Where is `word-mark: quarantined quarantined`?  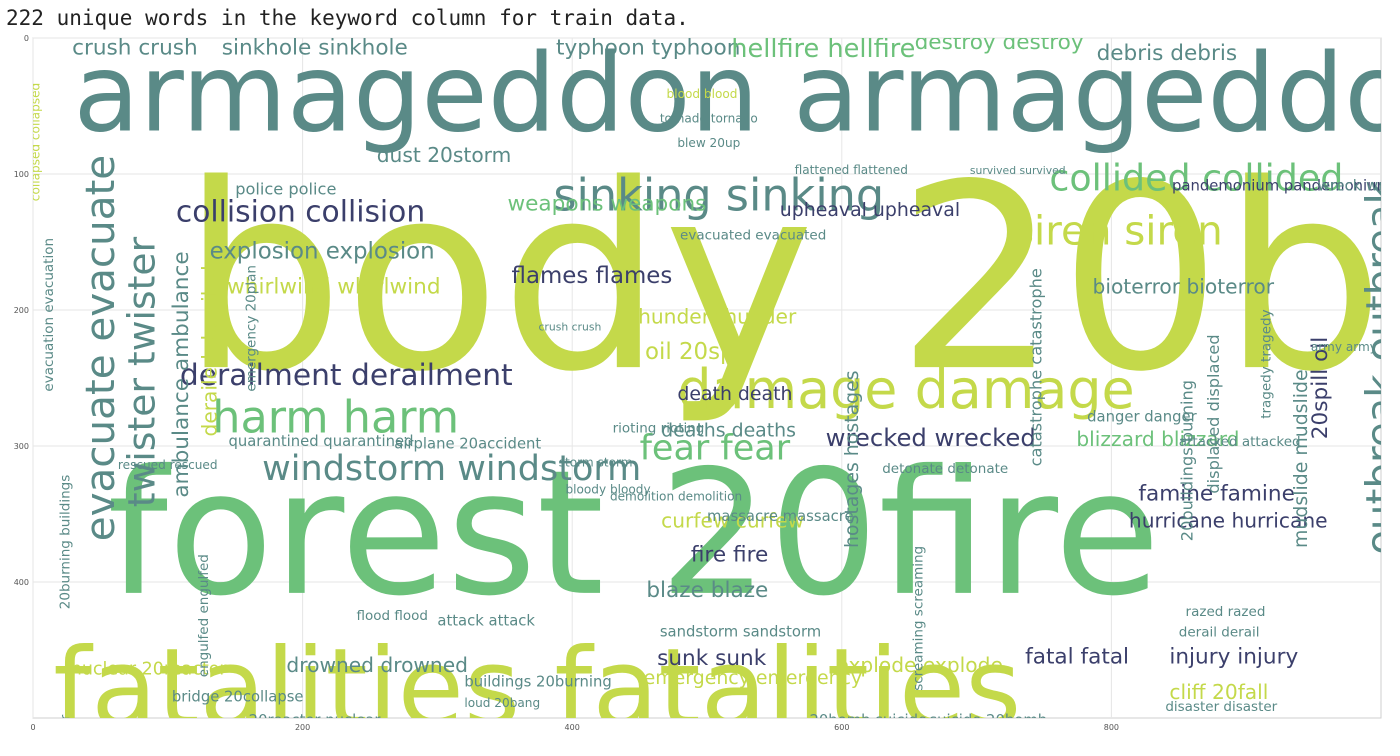 word-mark: quarantined quarantined is located at coordinates (320, 441).